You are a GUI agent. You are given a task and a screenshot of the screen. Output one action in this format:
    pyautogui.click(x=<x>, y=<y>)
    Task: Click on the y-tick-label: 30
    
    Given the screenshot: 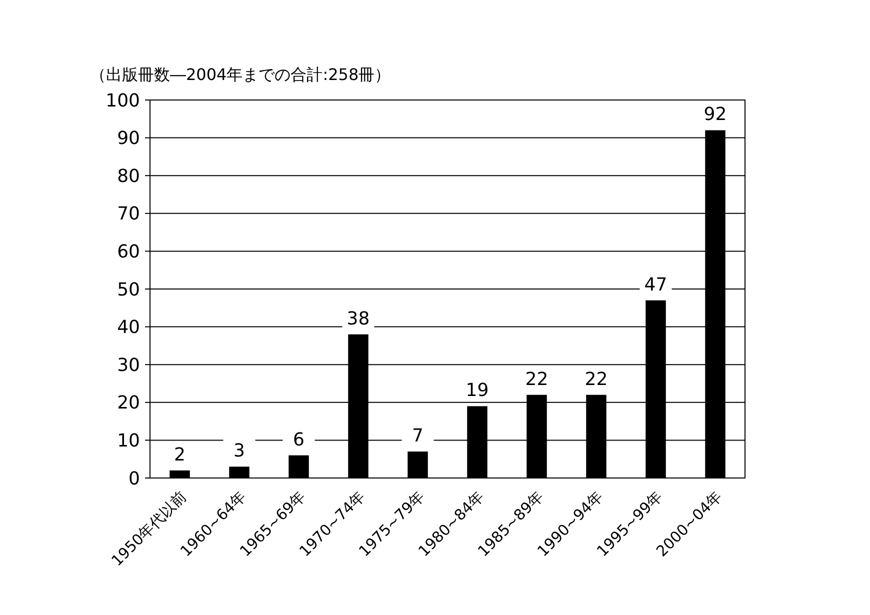 What is the action you would take?
    pyautogui.click(x=128, y=365)
    